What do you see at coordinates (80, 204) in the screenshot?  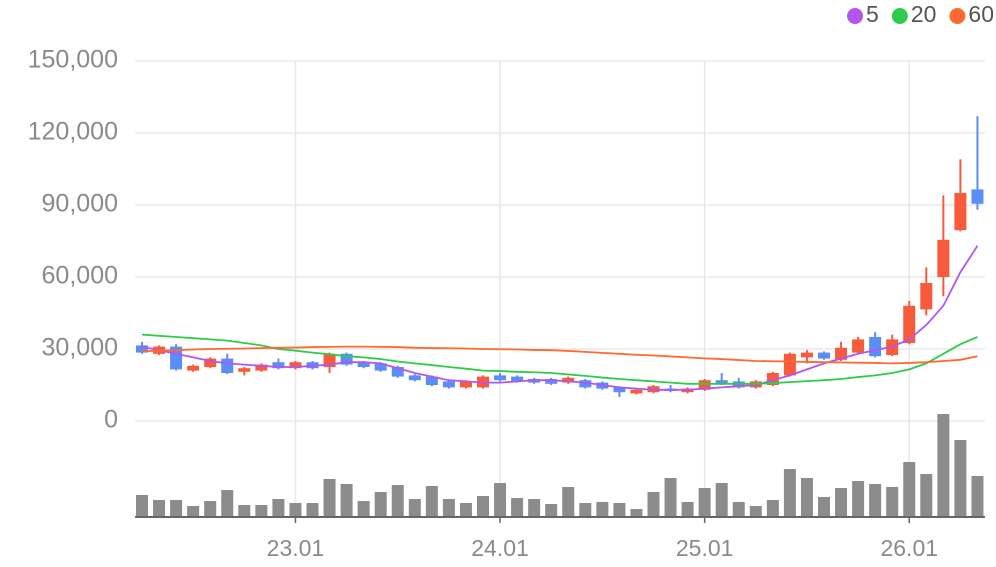 I see `y-tick-label: 90,000` at bounding box center [80, 204].